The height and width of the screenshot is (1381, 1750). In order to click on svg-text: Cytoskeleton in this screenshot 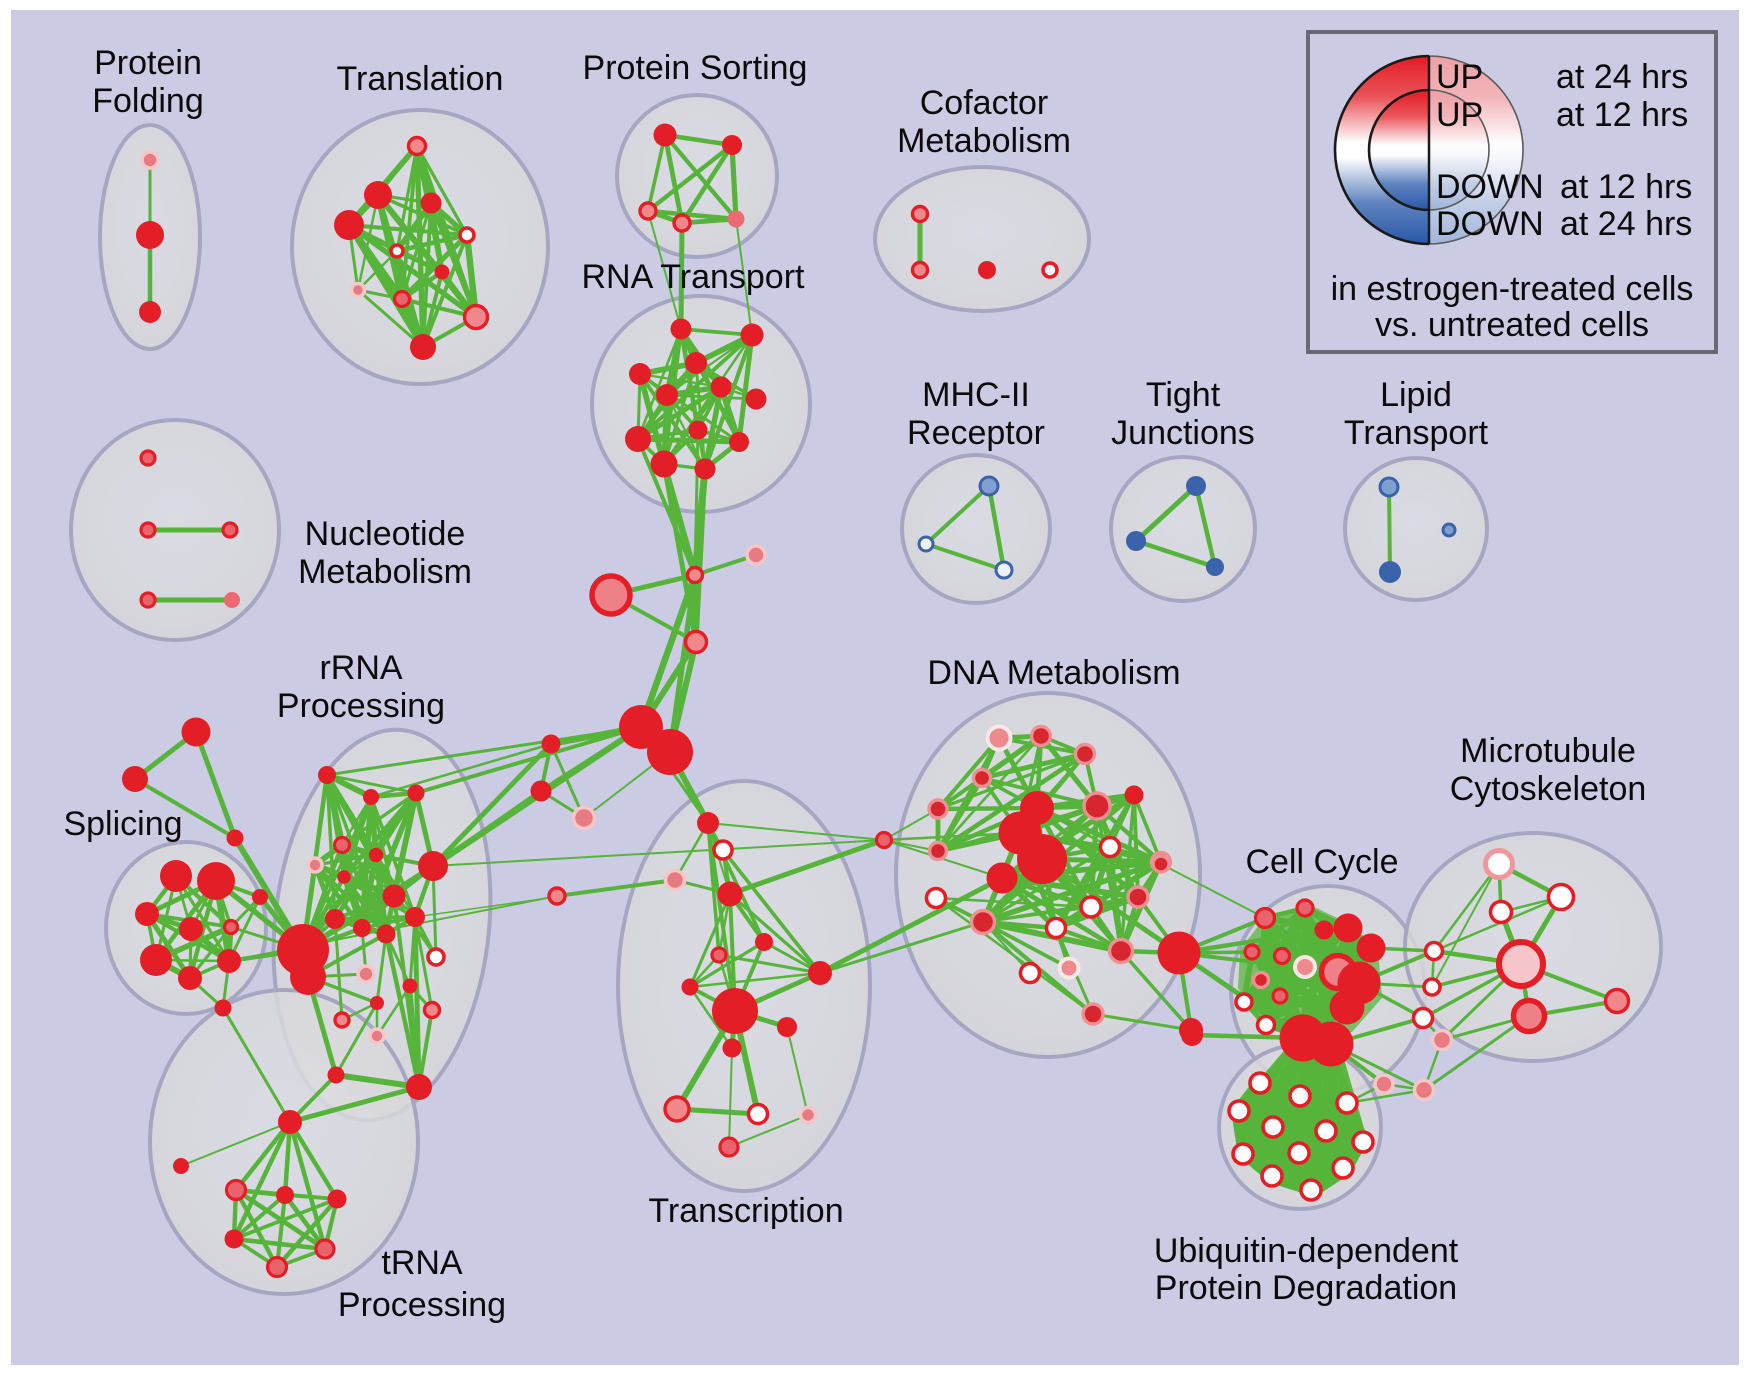, I will do `click(1548, 789)`.